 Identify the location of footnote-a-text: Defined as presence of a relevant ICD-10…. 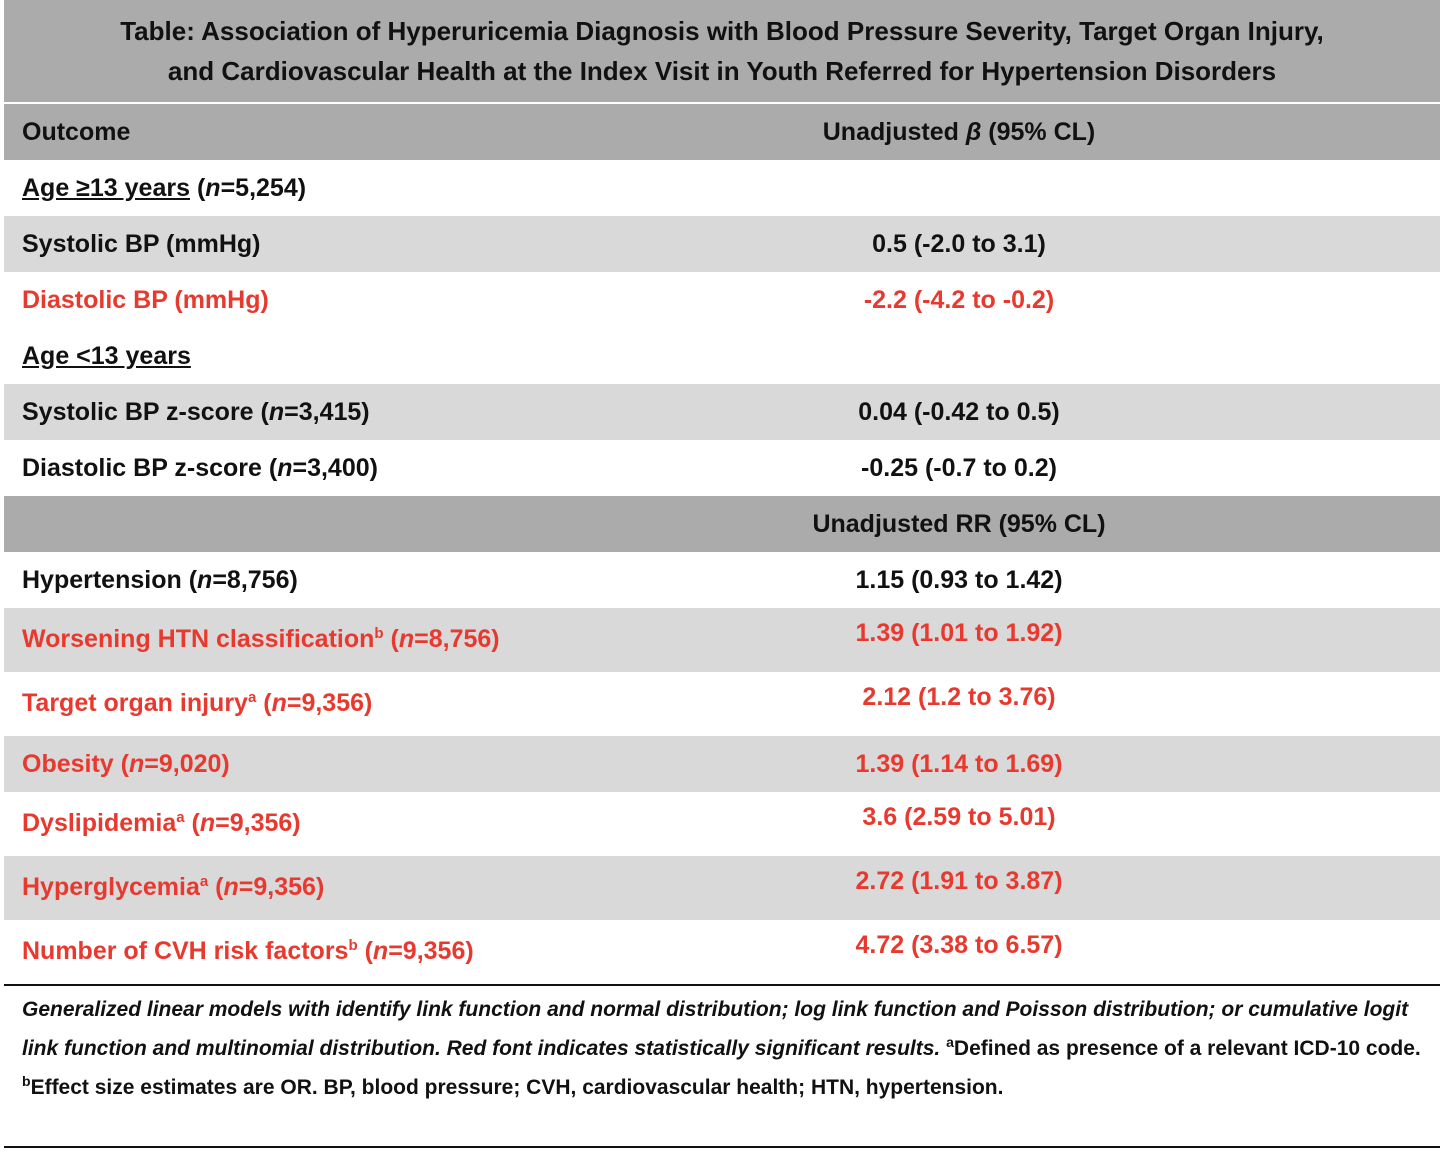
(1187, 1048).